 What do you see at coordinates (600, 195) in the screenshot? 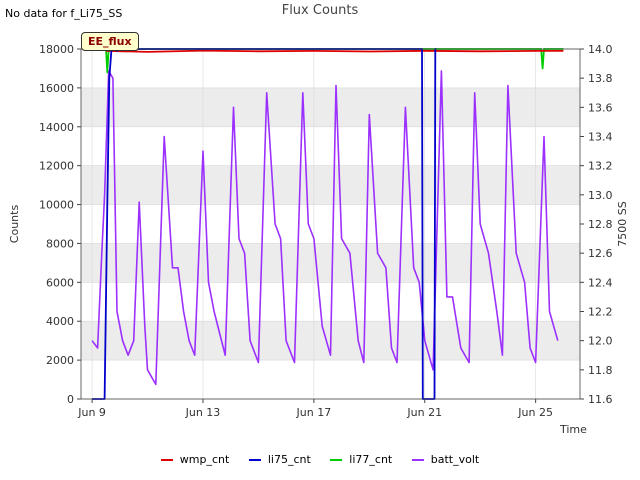
I see `y2-tick-label: 13.0` at bounding box center [600, 195].